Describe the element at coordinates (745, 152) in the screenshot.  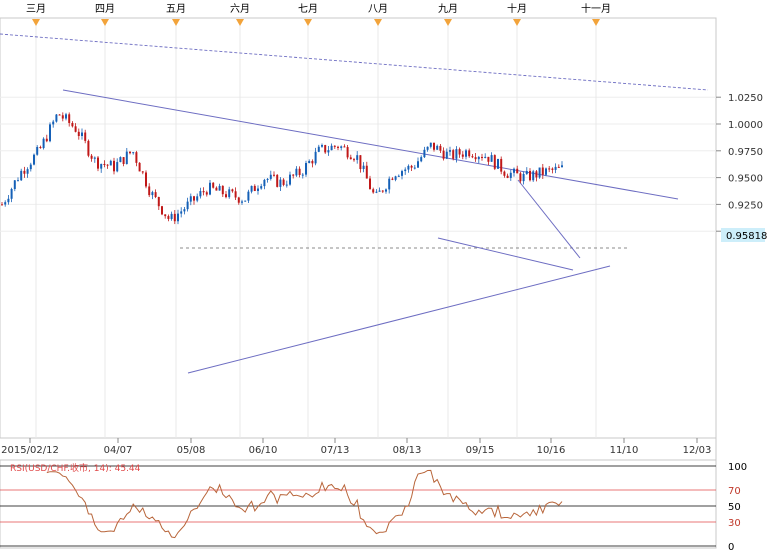
I see `y-tick-label: 0.9750` at that location.